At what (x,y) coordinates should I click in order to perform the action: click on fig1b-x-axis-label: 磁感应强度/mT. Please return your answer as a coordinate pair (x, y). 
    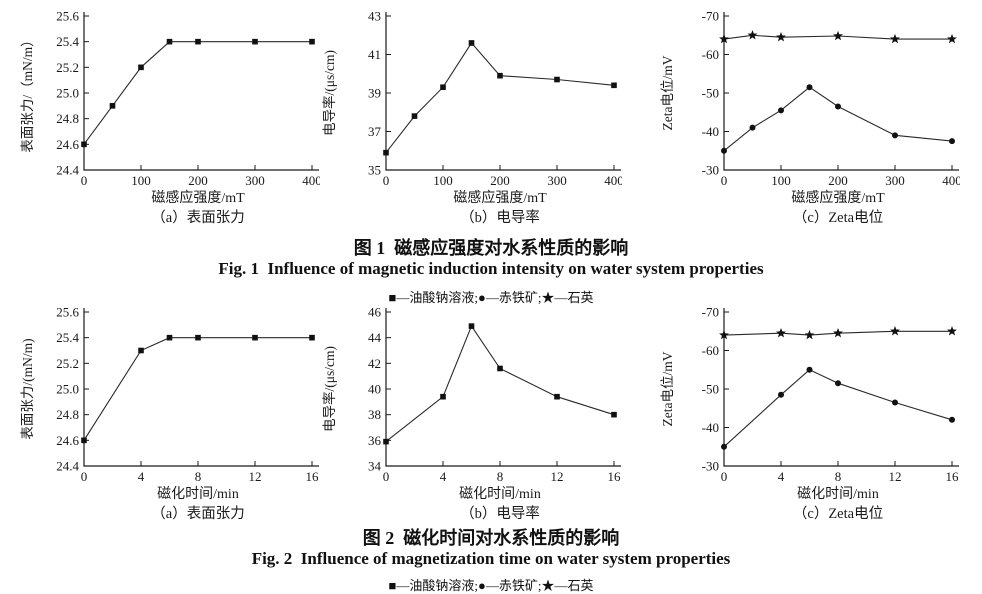
    Looking at the image, I should click on (500, 197).